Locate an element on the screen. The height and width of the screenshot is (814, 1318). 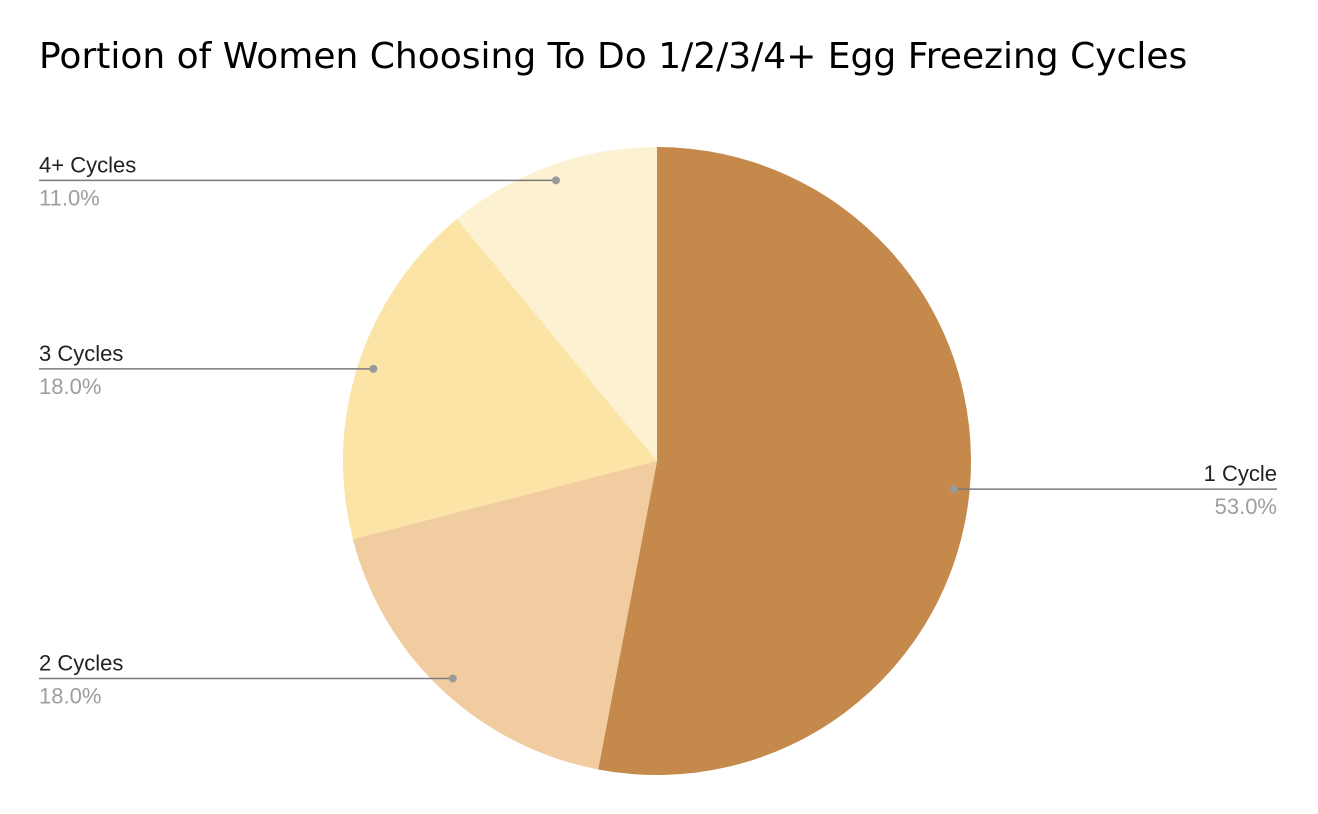
pie-slice-4-plus-cycles is located at coordinates (556, 304).